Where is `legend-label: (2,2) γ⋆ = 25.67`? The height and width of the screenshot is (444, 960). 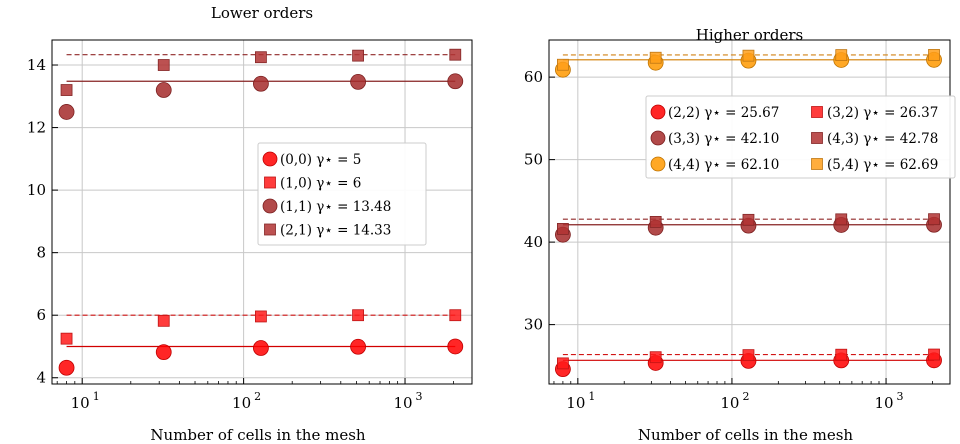
legend-label: (2,2) γ⋆ = 25.67 is located at coordinates (723, 113).